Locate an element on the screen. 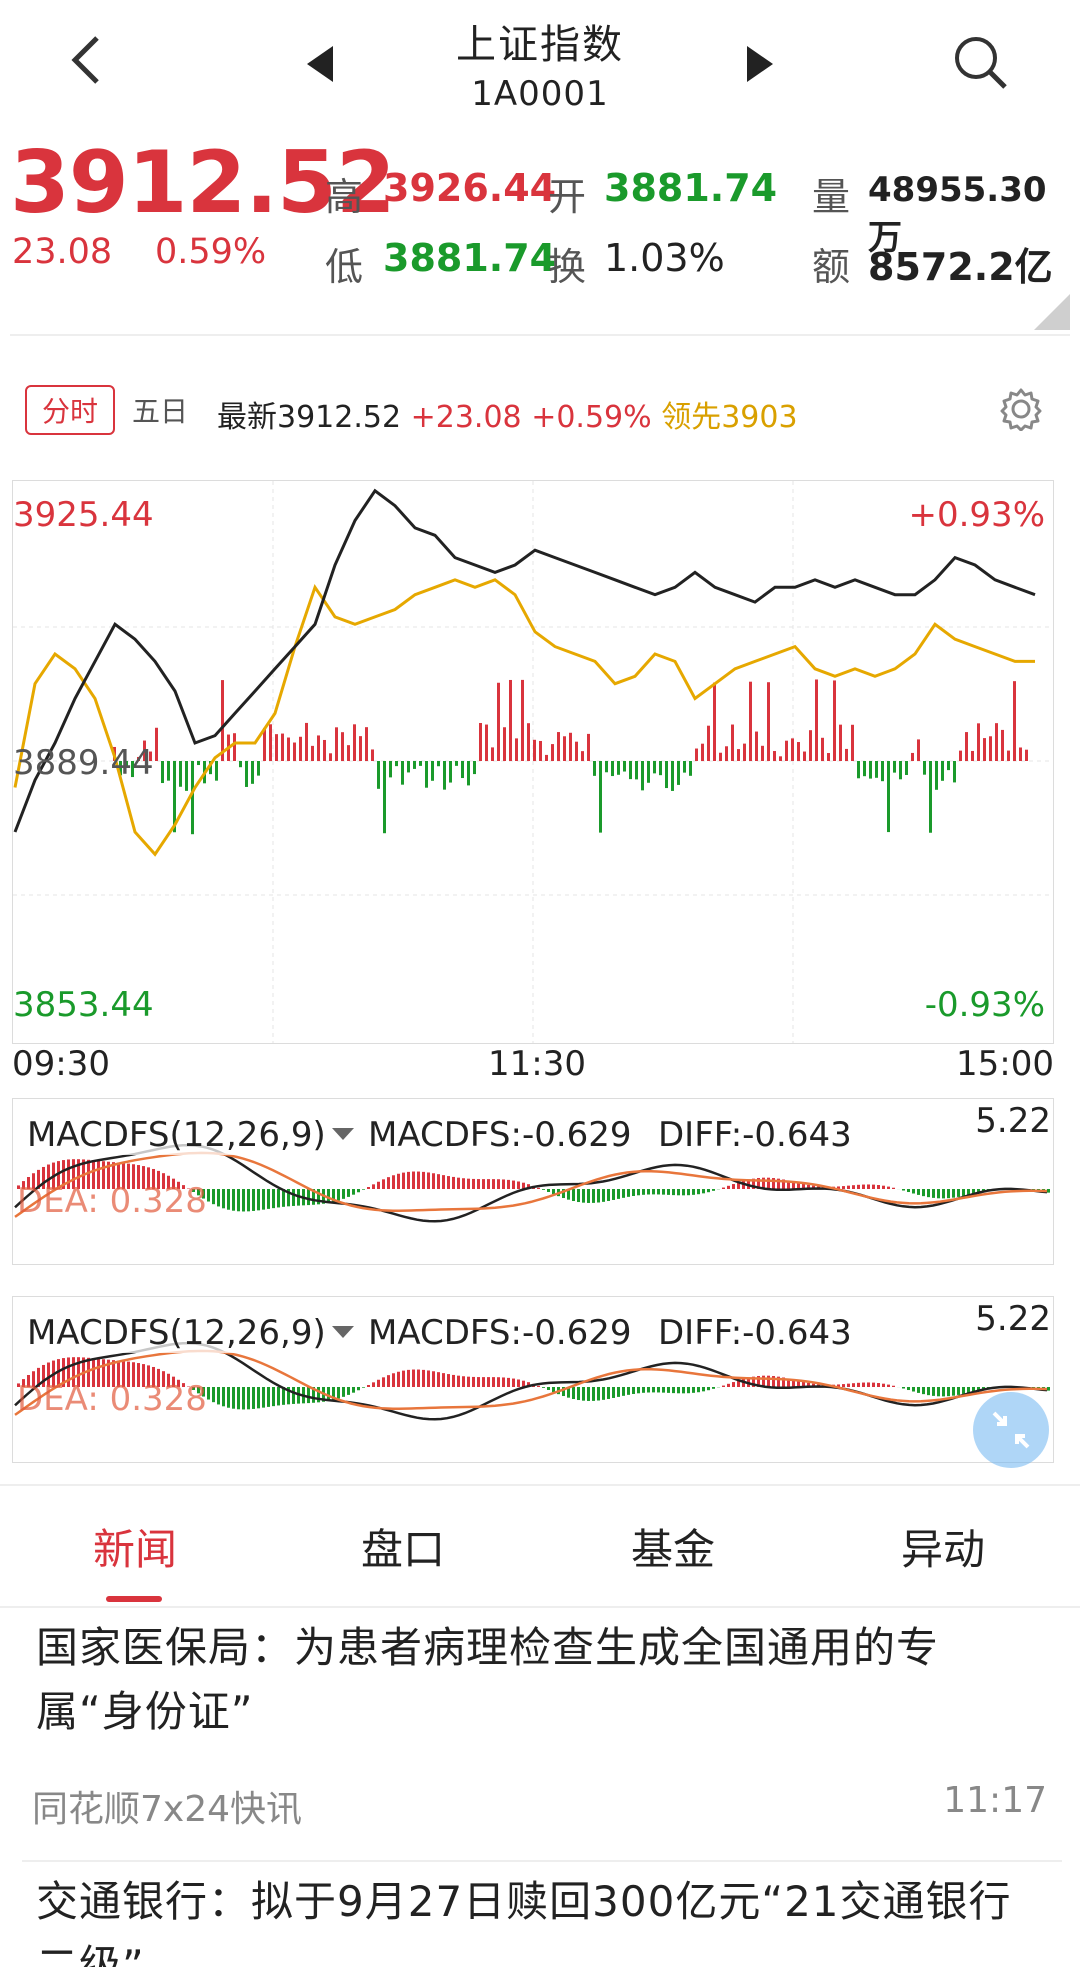  tab-five-day: 五日 is located at coordinates (160, 411).